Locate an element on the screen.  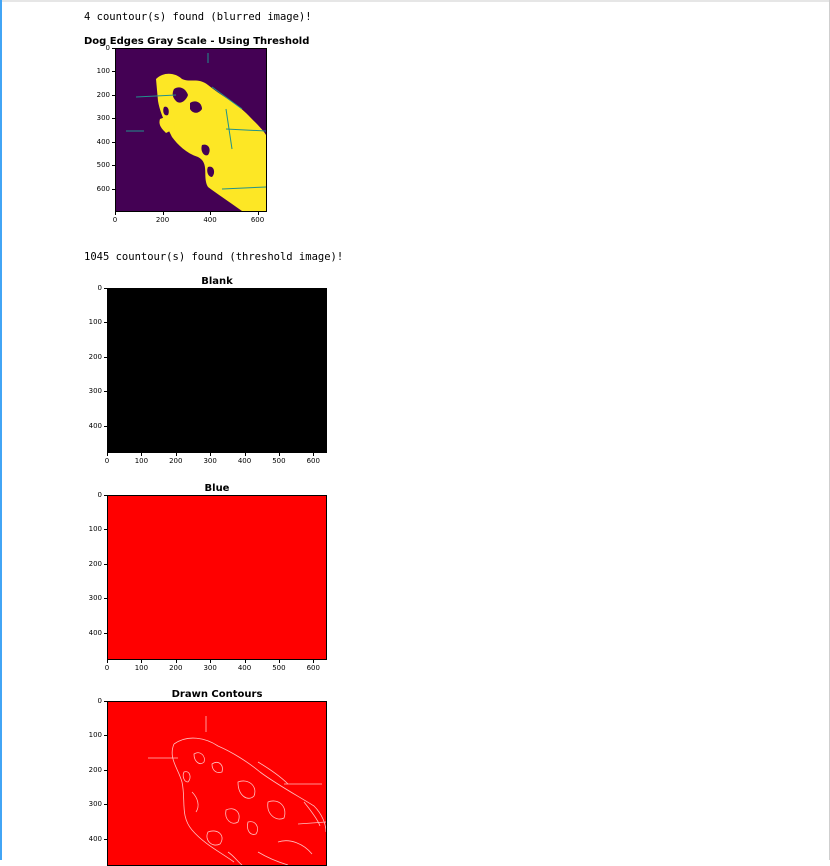
dog-threshold-image is located at coordinates (191, 130).